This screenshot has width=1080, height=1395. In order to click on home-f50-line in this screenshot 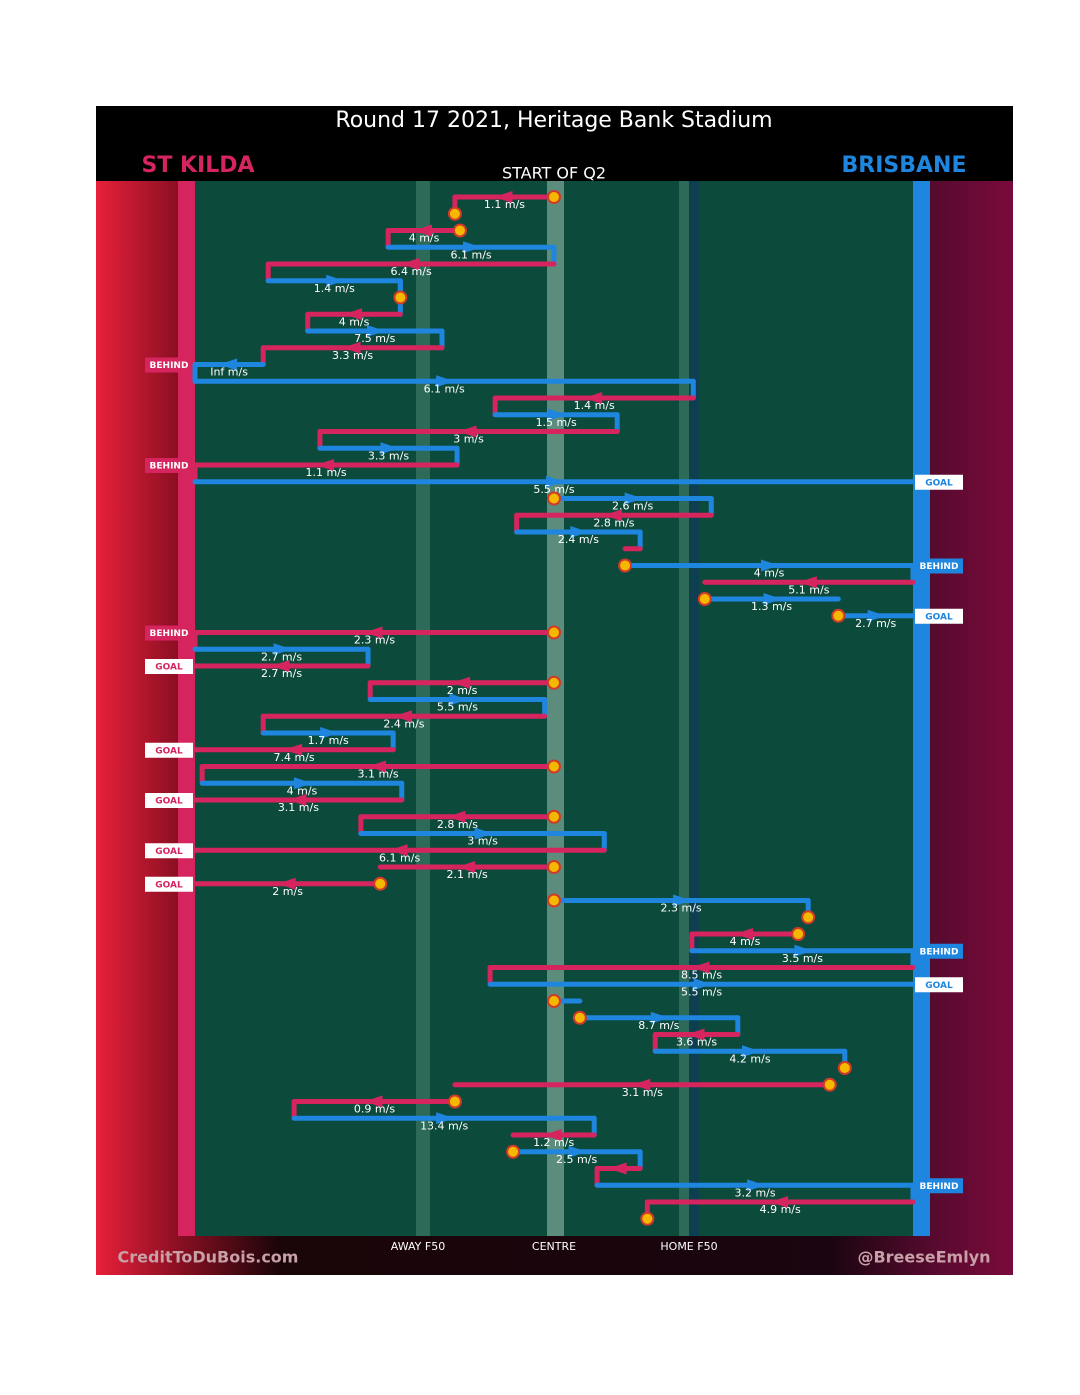, I will do `click(684, 708)`.